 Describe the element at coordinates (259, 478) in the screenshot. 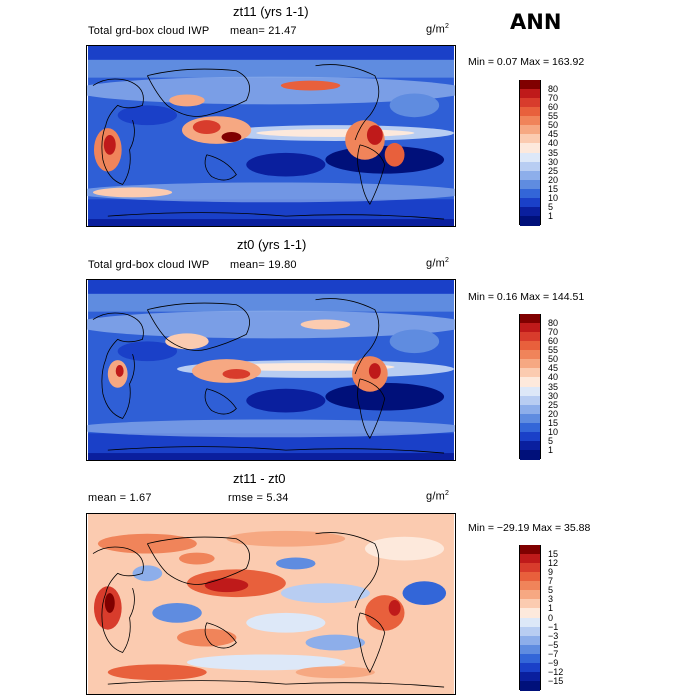

I see `panel-3-title: zt11 - zt0` at that location.